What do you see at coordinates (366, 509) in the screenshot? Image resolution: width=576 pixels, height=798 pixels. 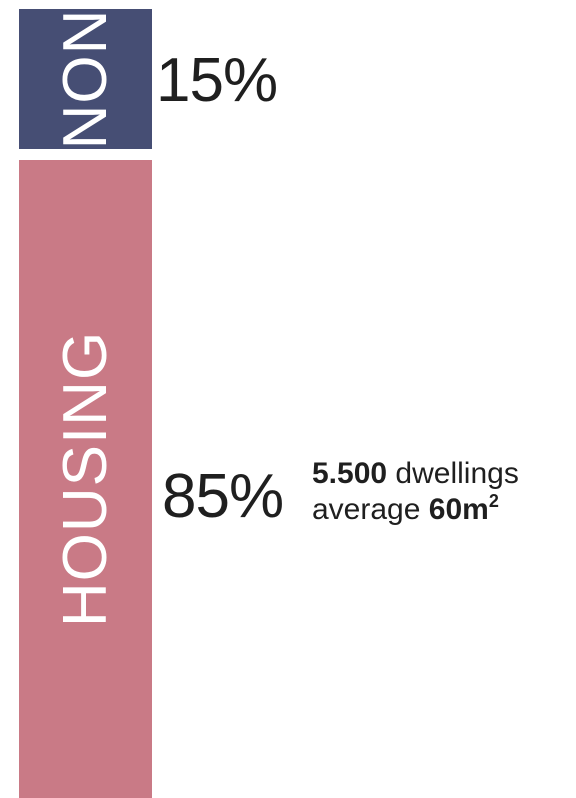 I see `average-text: average` at bounding box center [366, 509].